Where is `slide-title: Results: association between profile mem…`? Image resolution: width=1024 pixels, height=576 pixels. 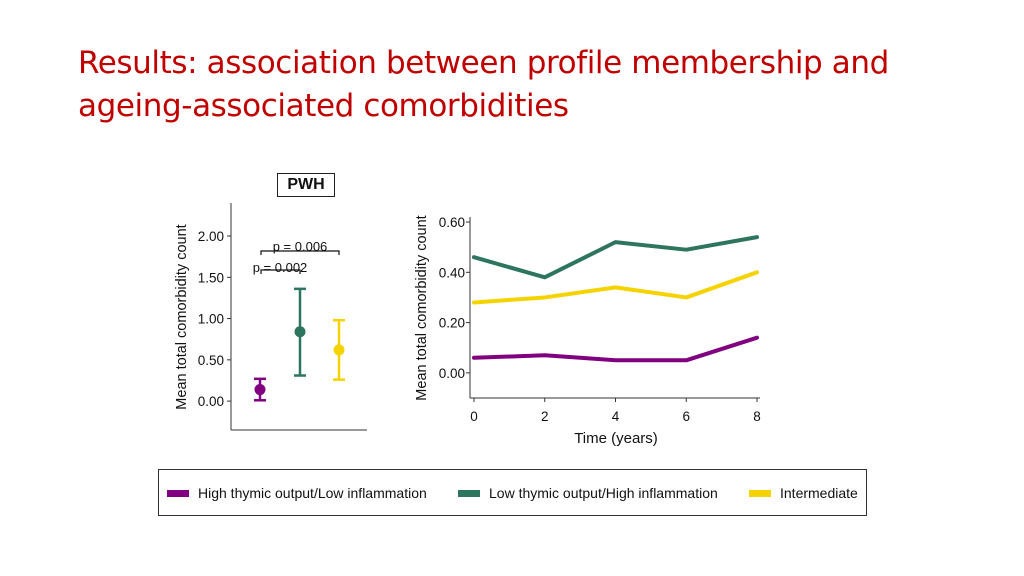
slide-title: Results: association between profile mem… is located at coordinates (528, 85).